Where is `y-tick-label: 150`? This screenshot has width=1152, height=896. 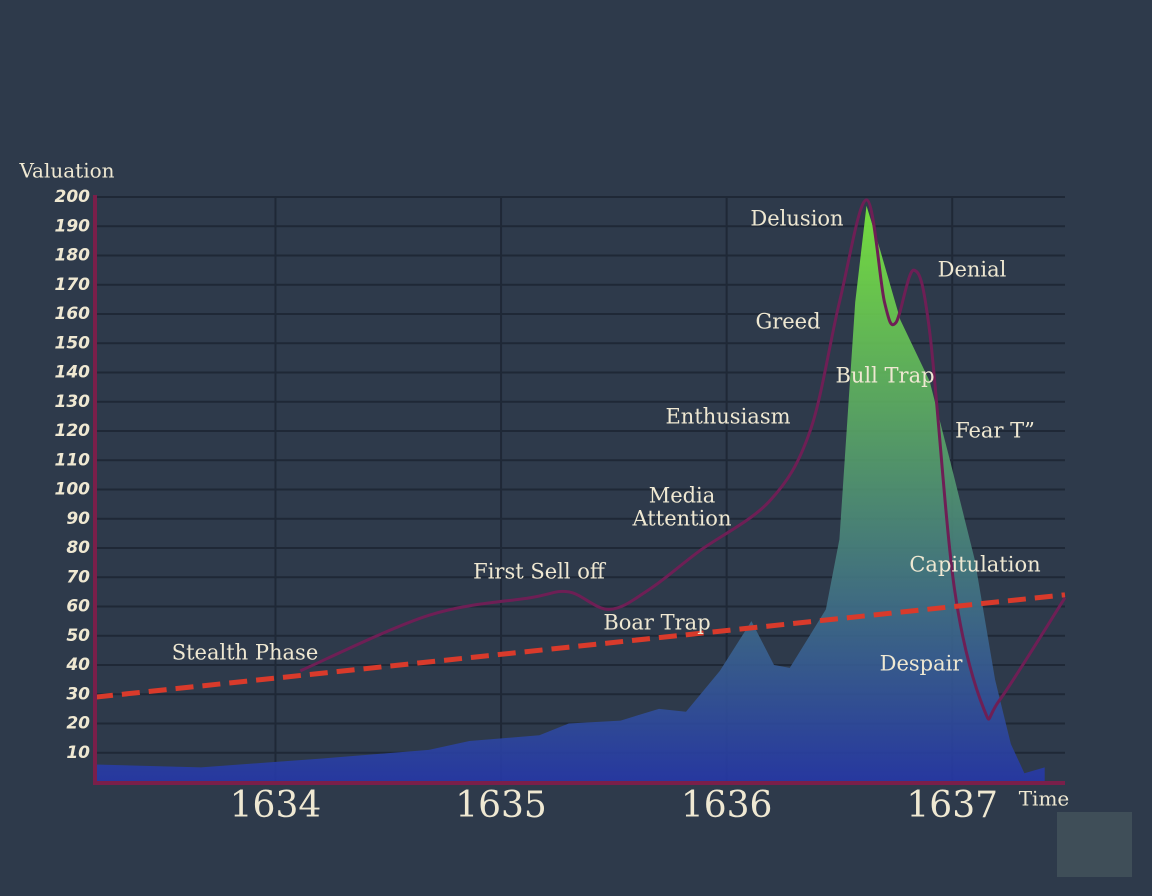 y-tick-label: 150 is located at coordinates (73, 343).